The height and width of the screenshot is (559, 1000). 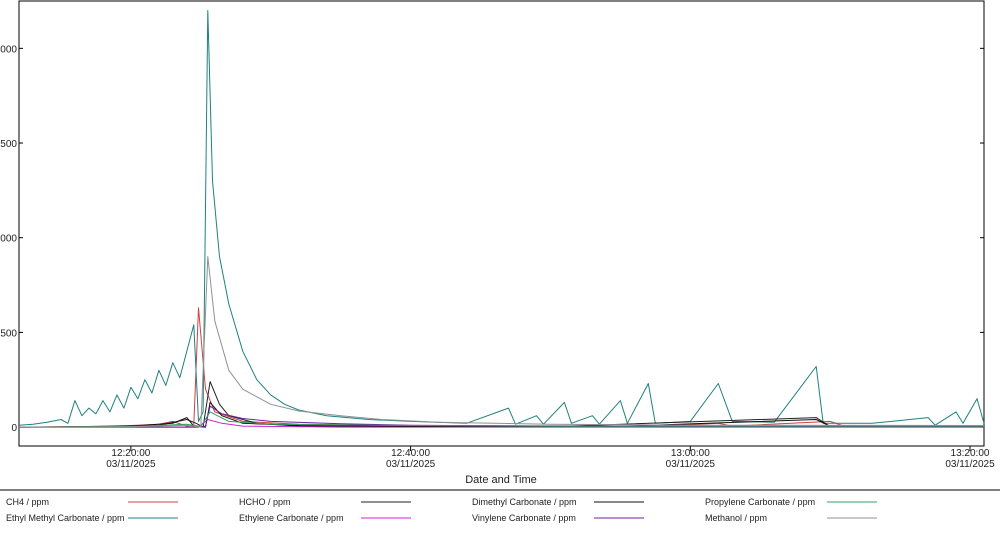 What do you see at coordinates (65, 518) in the screenshot?
I see `legend-label: Ethyl Methyl Carbonate / ppm` at bounding box center [65, 518].